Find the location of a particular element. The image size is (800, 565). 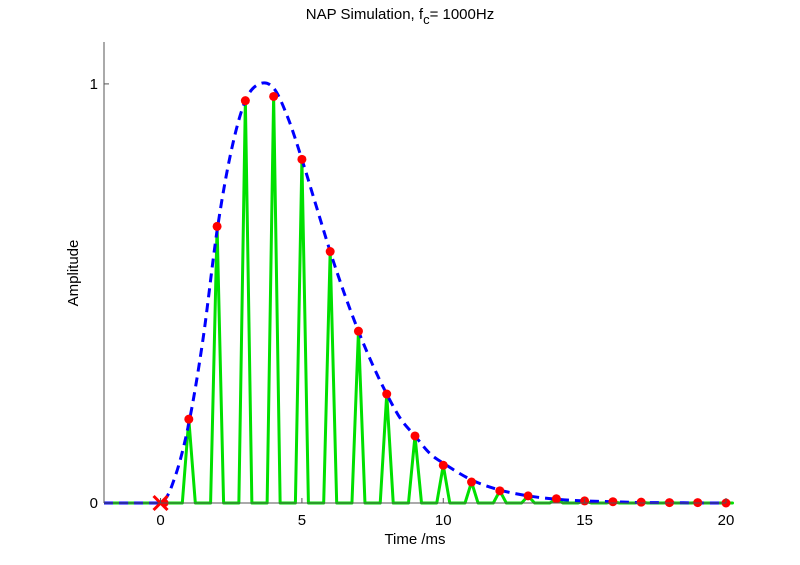

y-axis-label: Amplitude is located at coordinates (73, 273).